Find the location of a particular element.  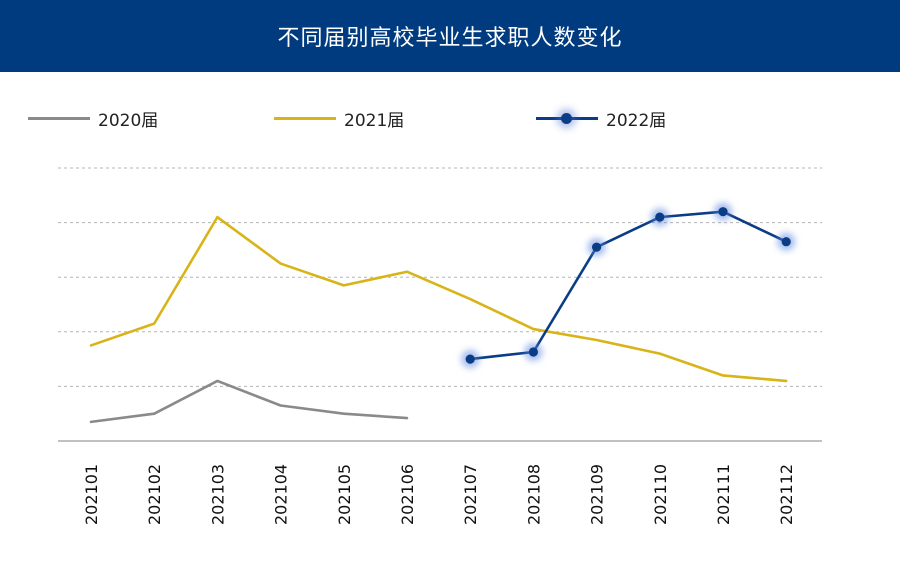

series-markers is located at coordinates (628, 285).